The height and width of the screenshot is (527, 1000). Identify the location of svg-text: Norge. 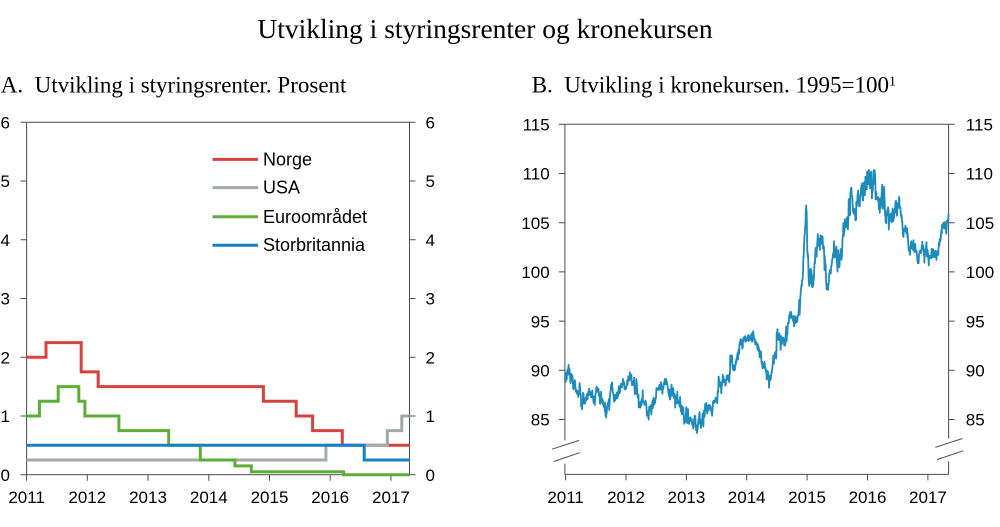
(287, 159).